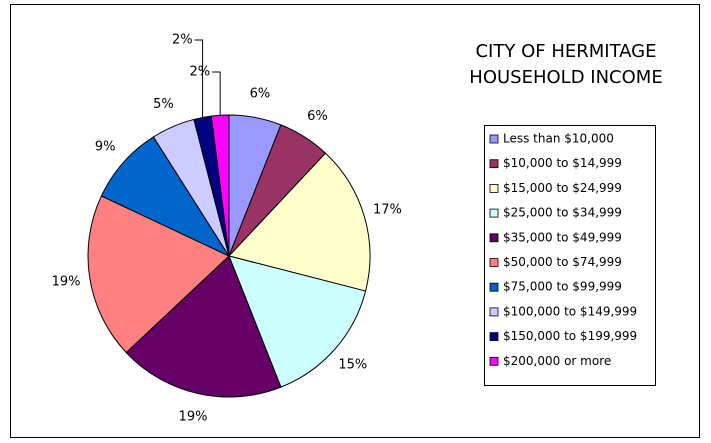 The image size is (711, 443). Describe the element at coordinates (570, 336) in the screenshot. I see `legend-label: $150,000 to $199,999` at that location.